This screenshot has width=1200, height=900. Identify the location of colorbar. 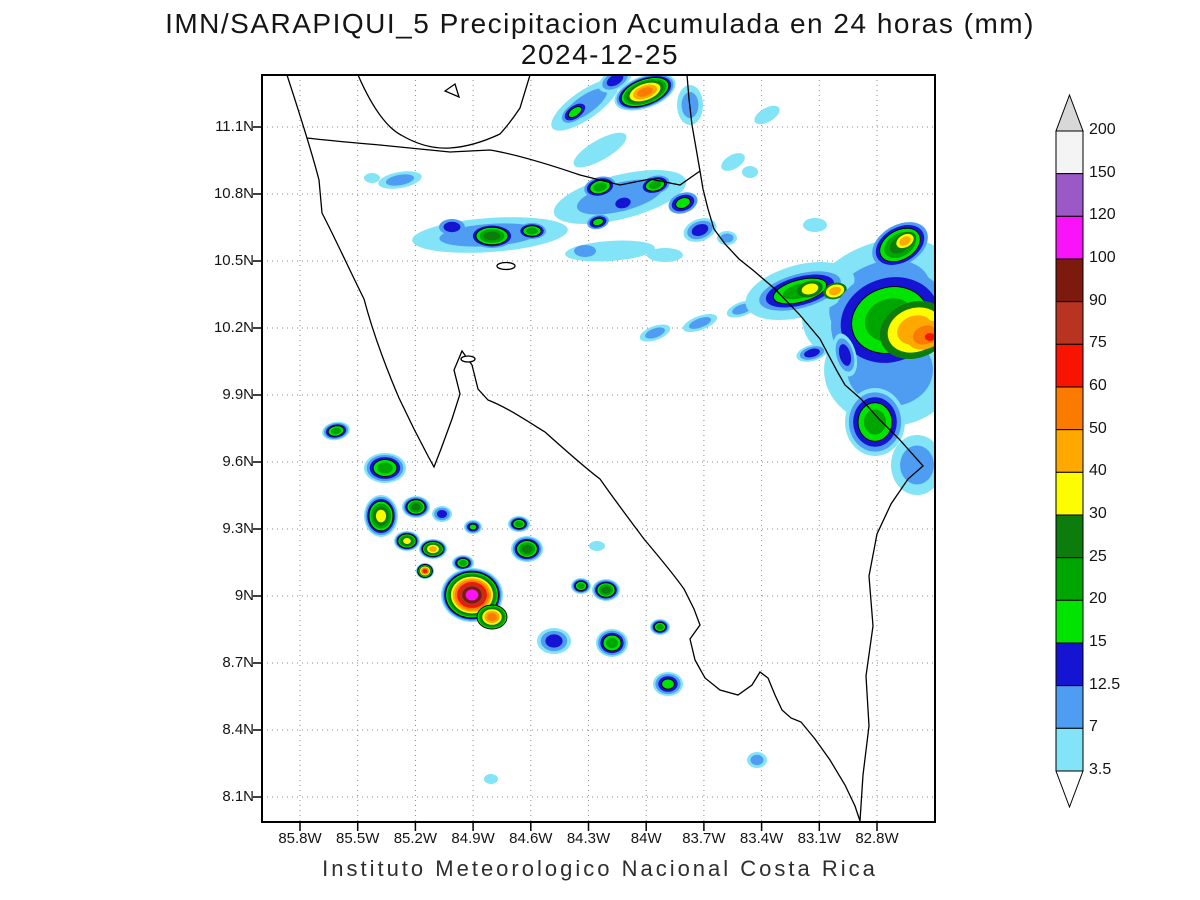
(1069, 451).